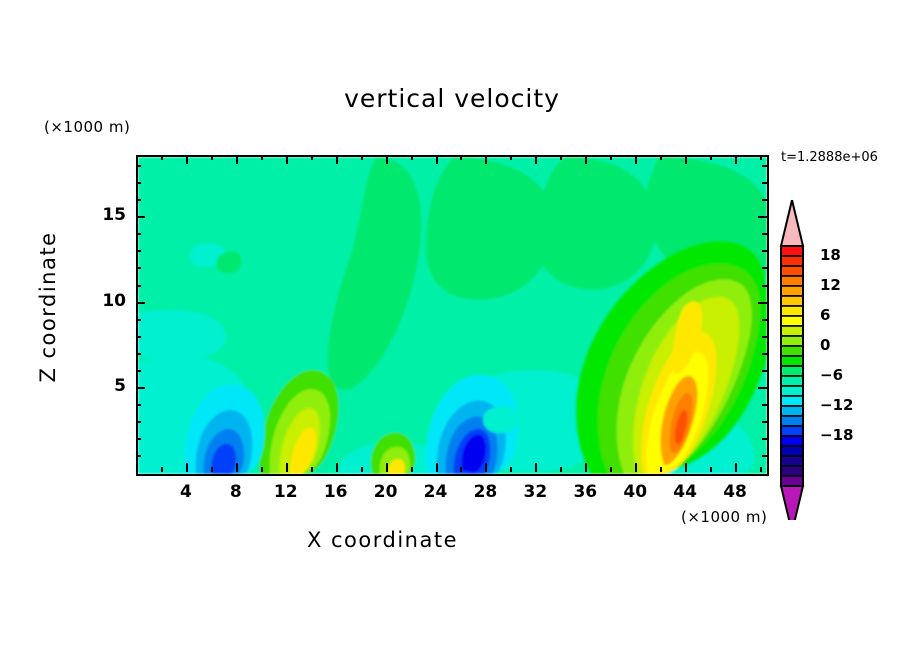  I want to click on colorbar-under-cap, so click(792, 509).